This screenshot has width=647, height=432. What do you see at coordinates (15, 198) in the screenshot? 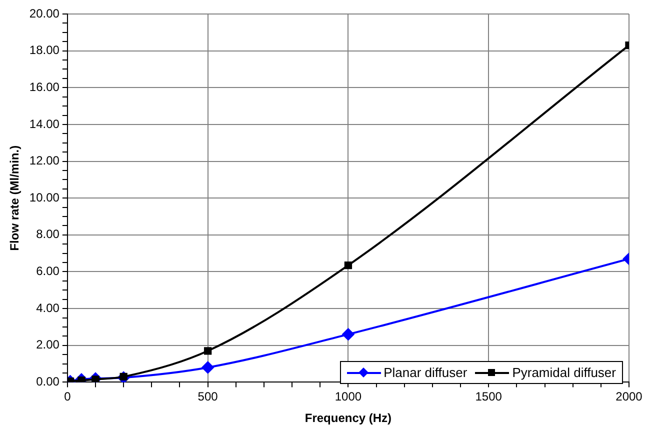
I see `y-axis-title: Flow rate (Ml/min.)` at bounding box center [15, 198].